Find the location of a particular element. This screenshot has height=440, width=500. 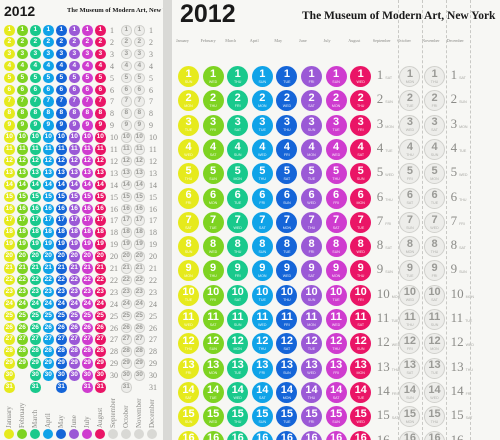

day-july-1: 1 is located at coordinates (87, 30).